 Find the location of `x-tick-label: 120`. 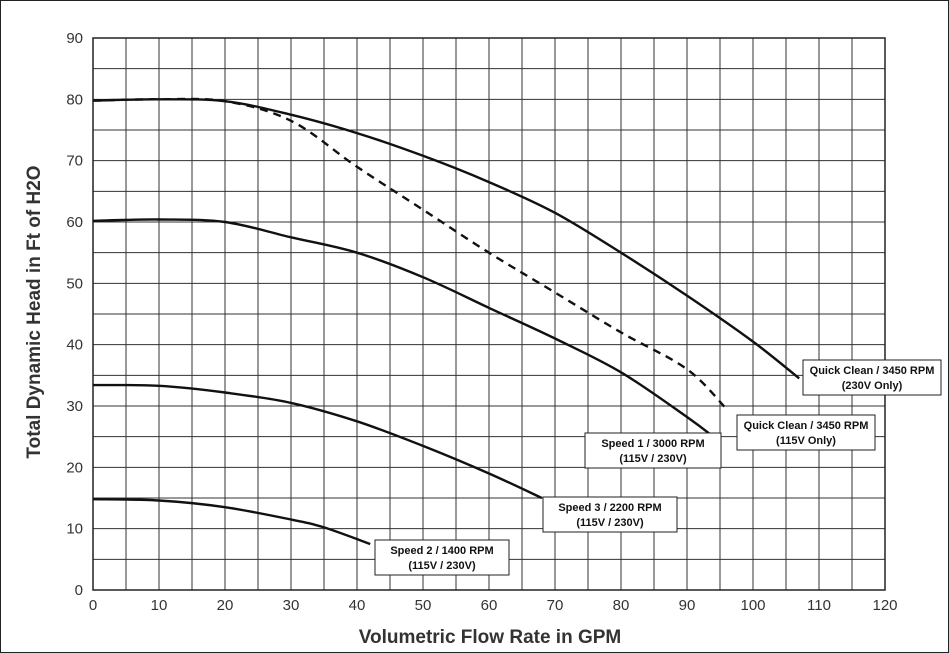

x-tick-label: 120 is located at coordinates (884, 605).